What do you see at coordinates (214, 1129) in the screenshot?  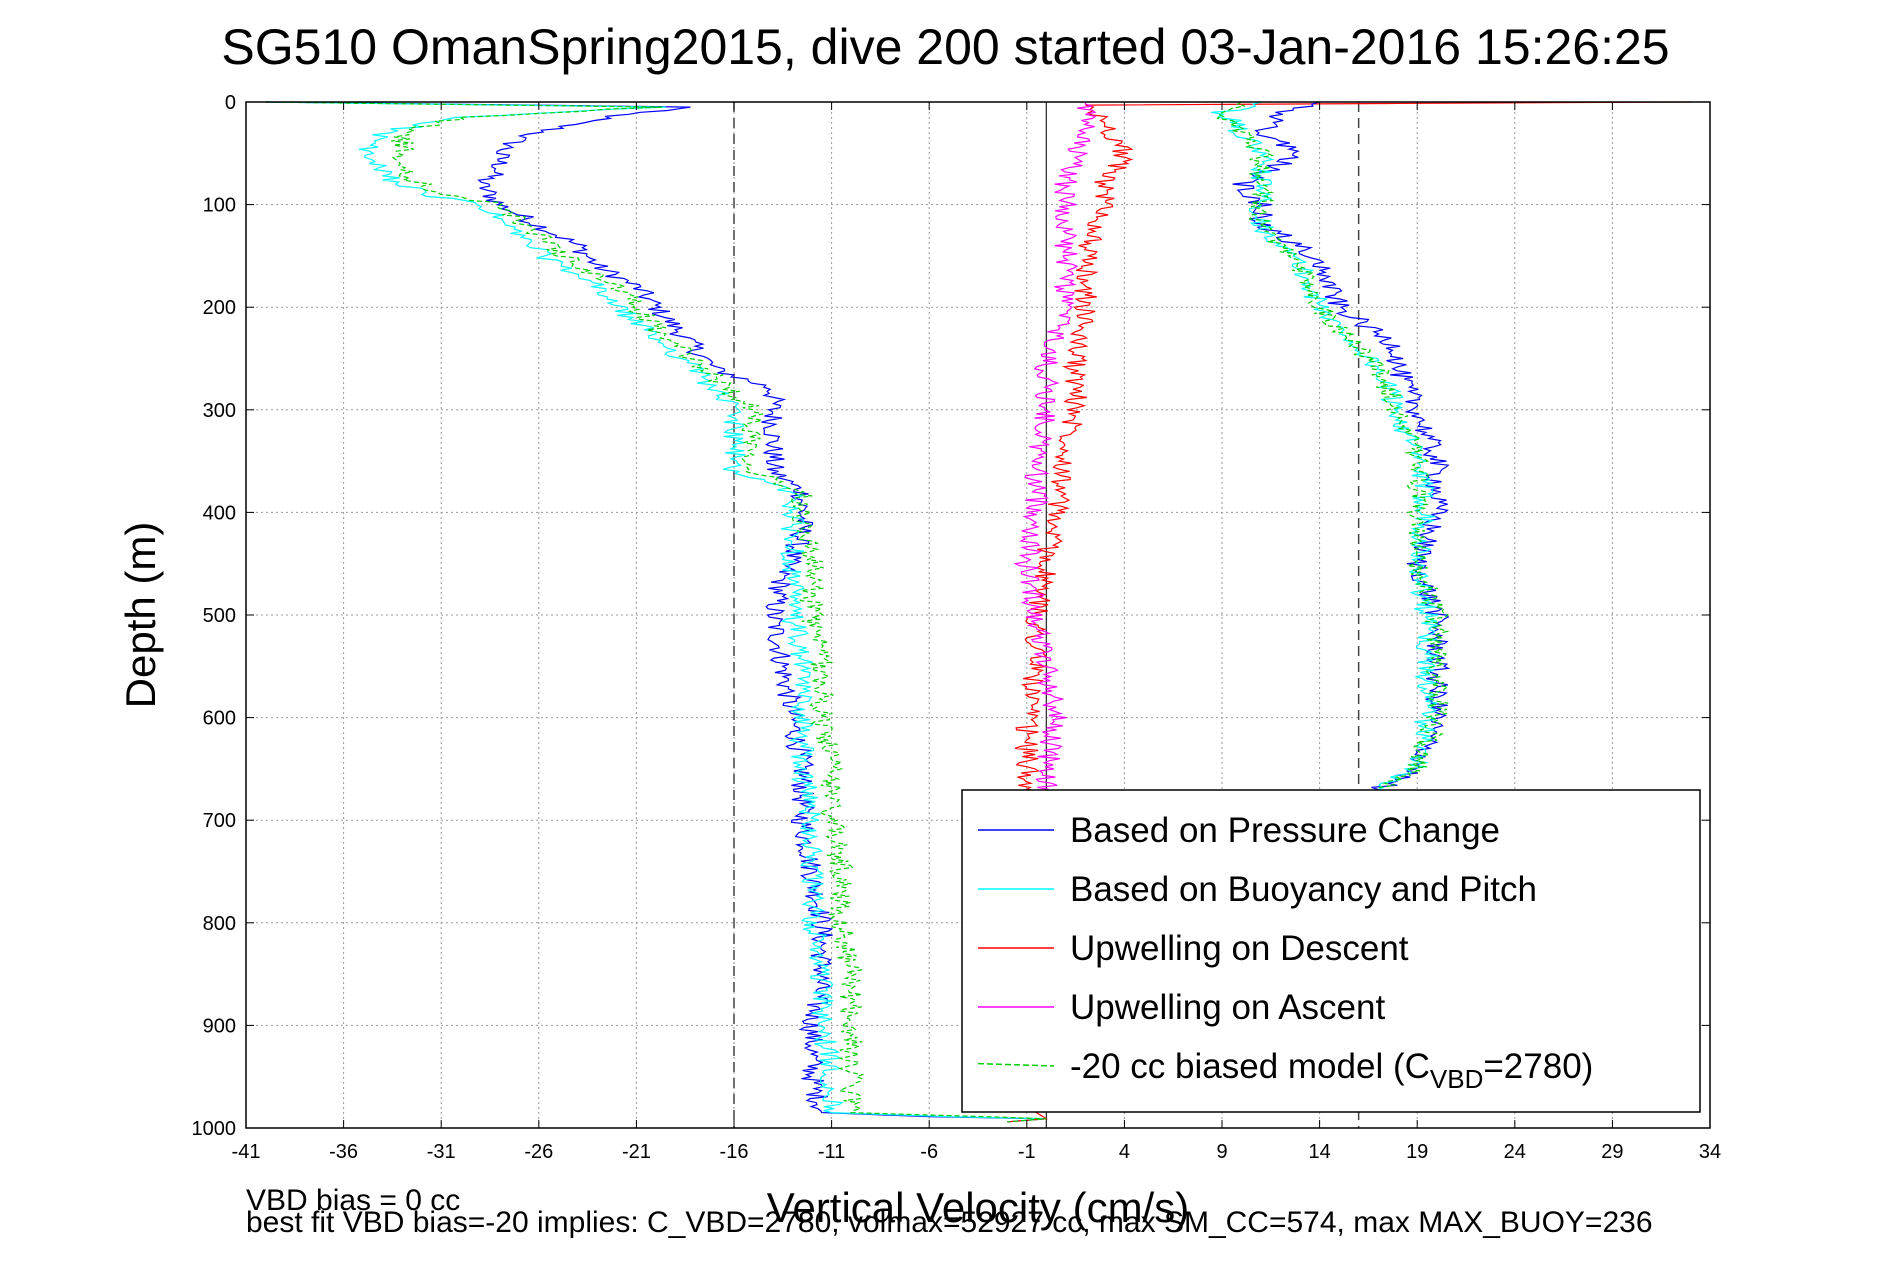 I see `y-tick-label: 1000` at bounding box center [214, 1129].